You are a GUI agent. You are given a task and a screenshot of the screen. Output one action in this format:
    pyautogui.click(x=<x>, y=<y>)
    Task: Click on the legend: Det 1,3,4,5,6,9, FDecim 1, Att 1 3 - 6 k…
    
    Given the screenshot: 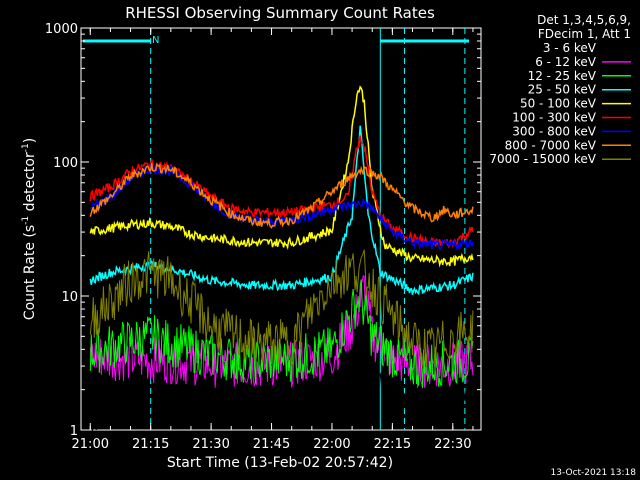 What is the action you would take?
    pyautogui.click(x=560, y=89)
    